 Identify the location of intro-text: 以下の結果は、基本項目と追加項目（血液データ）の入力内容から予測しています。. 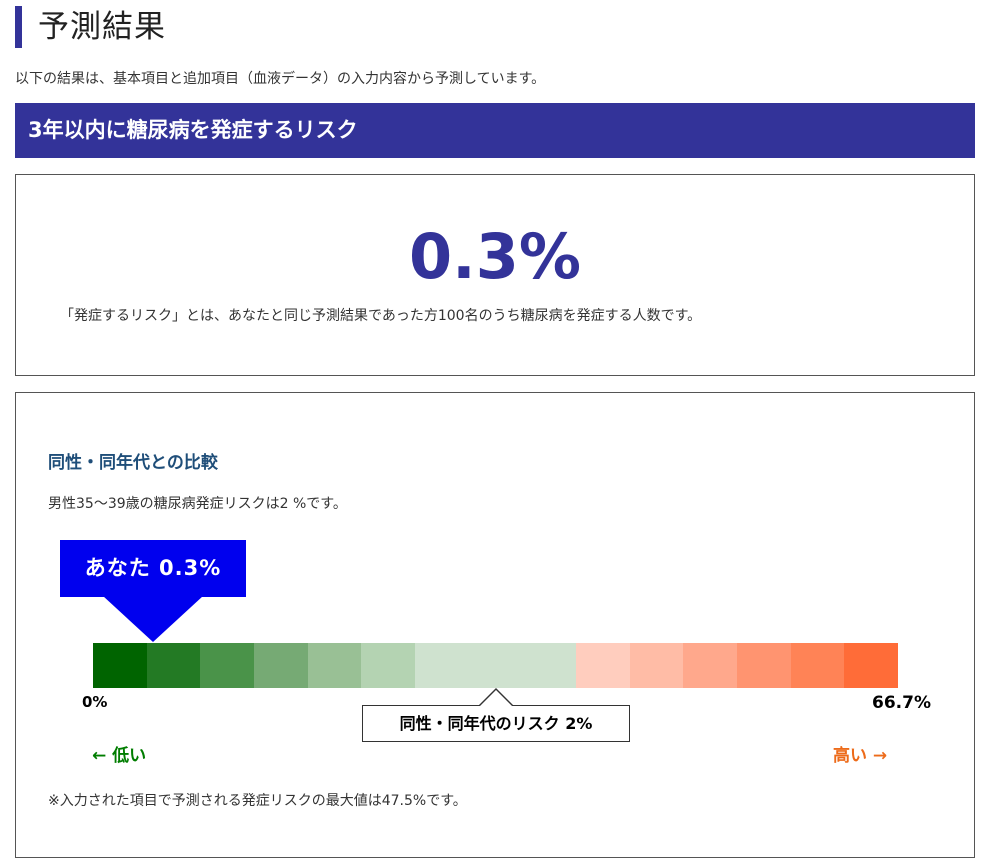
(280, 79).